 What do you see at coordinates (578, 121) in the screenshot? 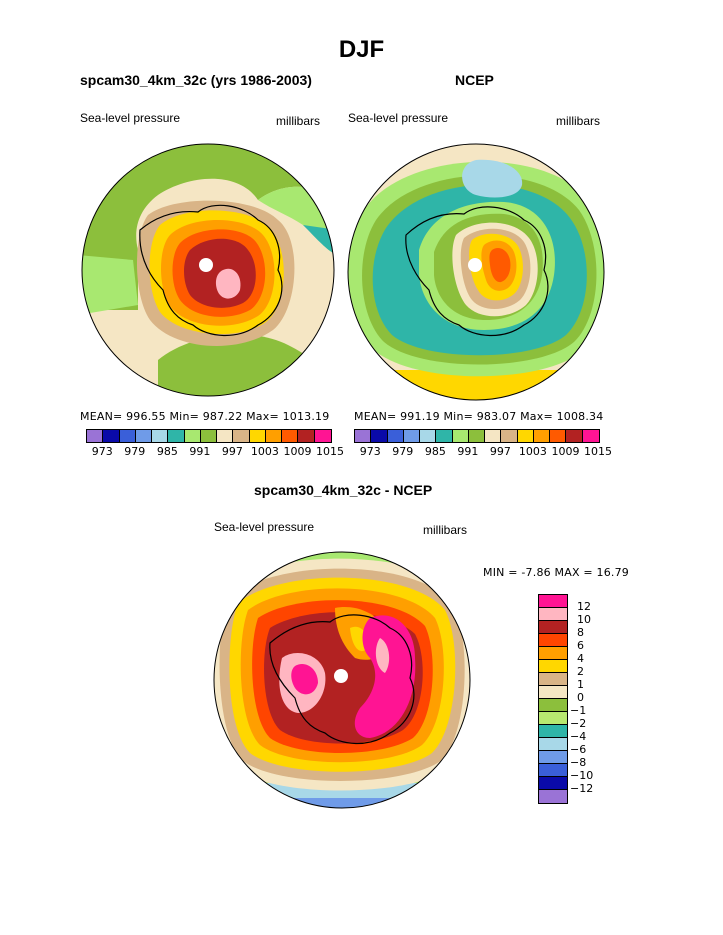
I see `right-units-label: millibars` at bounding box center [578, 121].